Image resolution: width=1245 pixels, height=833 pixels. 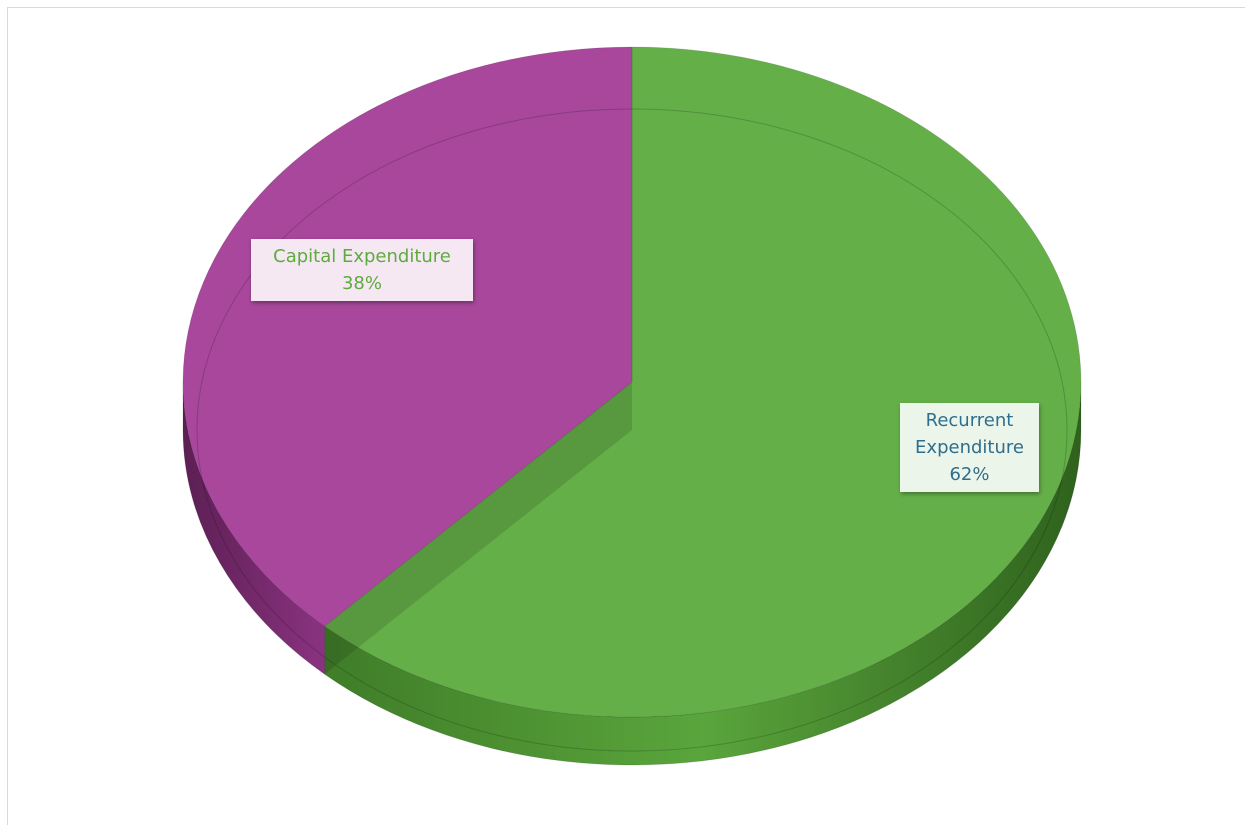 I want to click on label-capital-line1: Capital Expenditure, so click(x=362, y=256).